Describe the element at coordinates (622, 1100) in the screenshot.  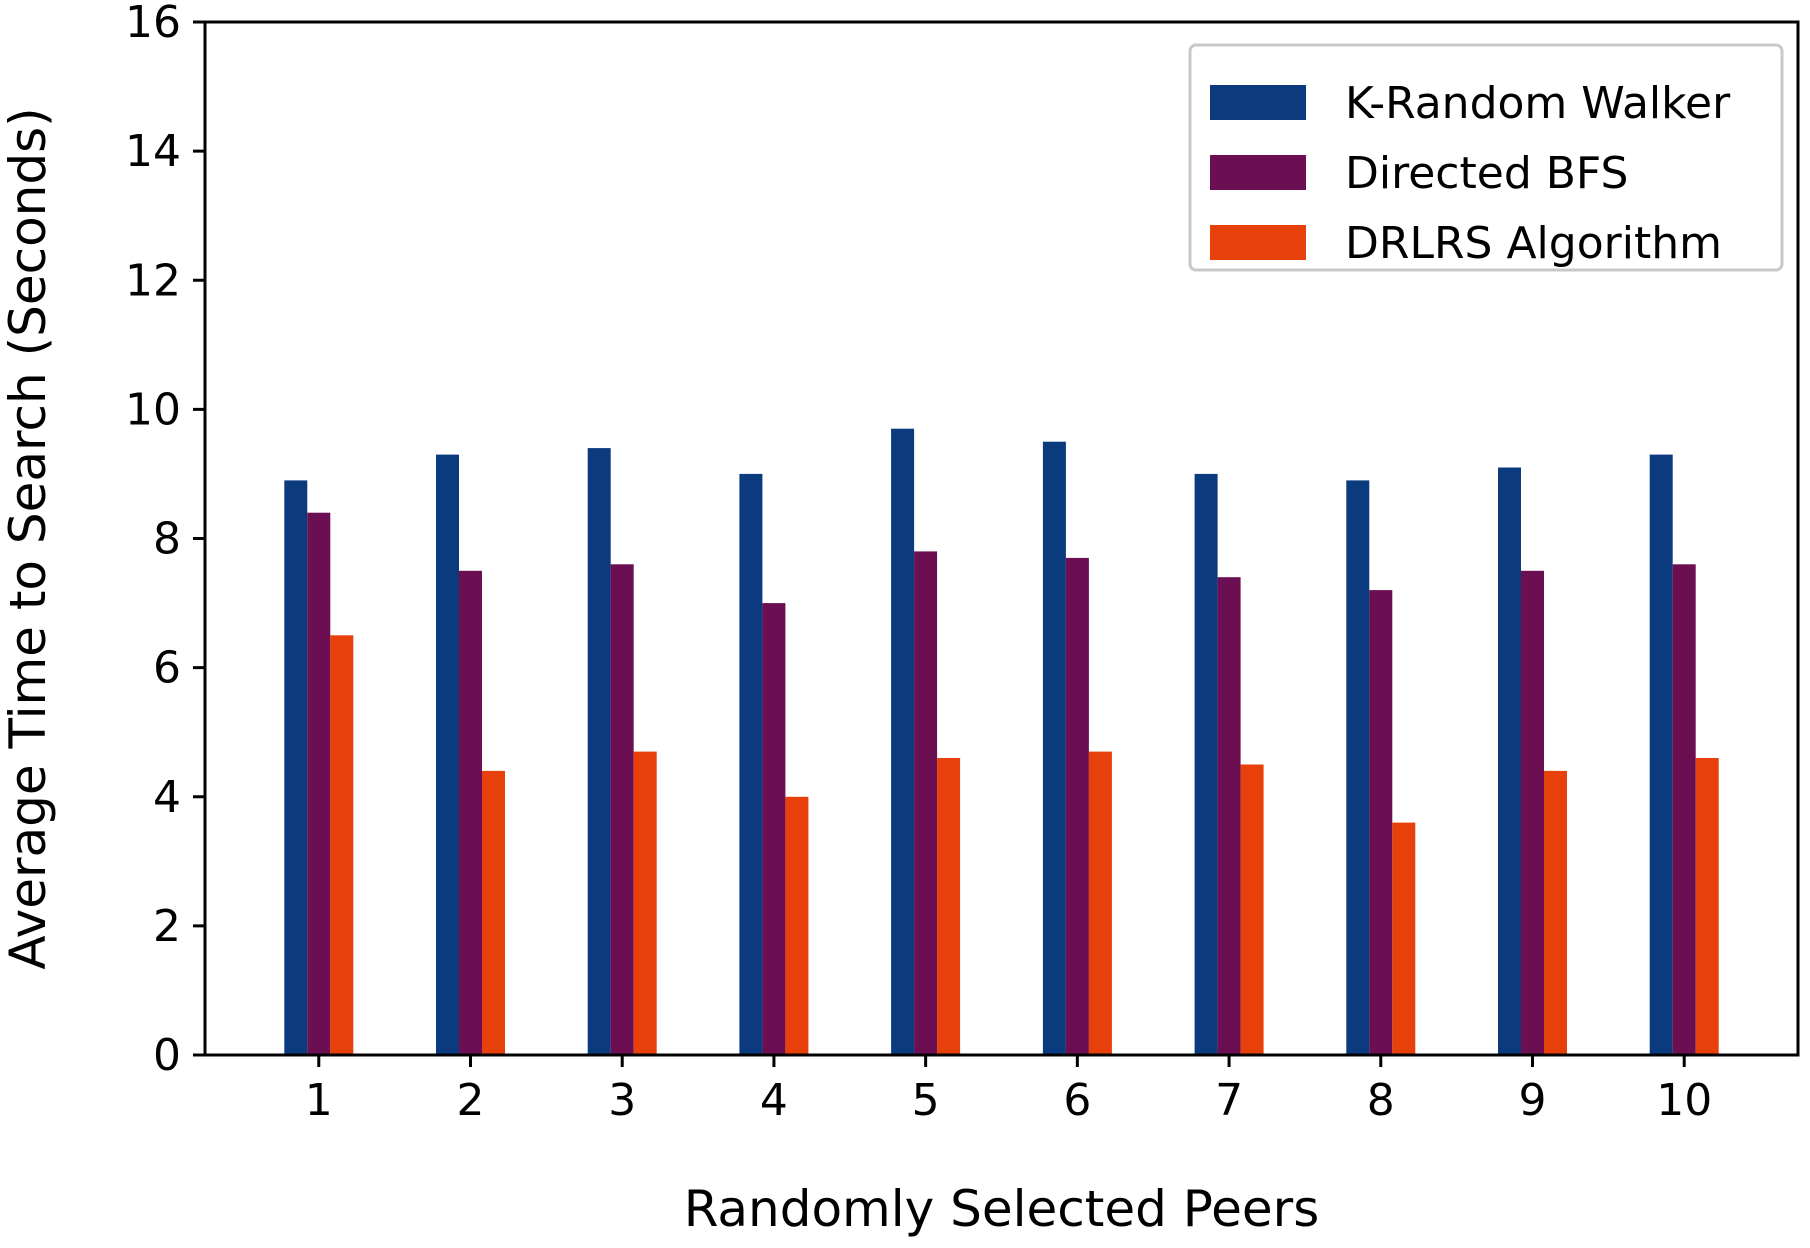
I see `x-tick-label: 3` at that location.